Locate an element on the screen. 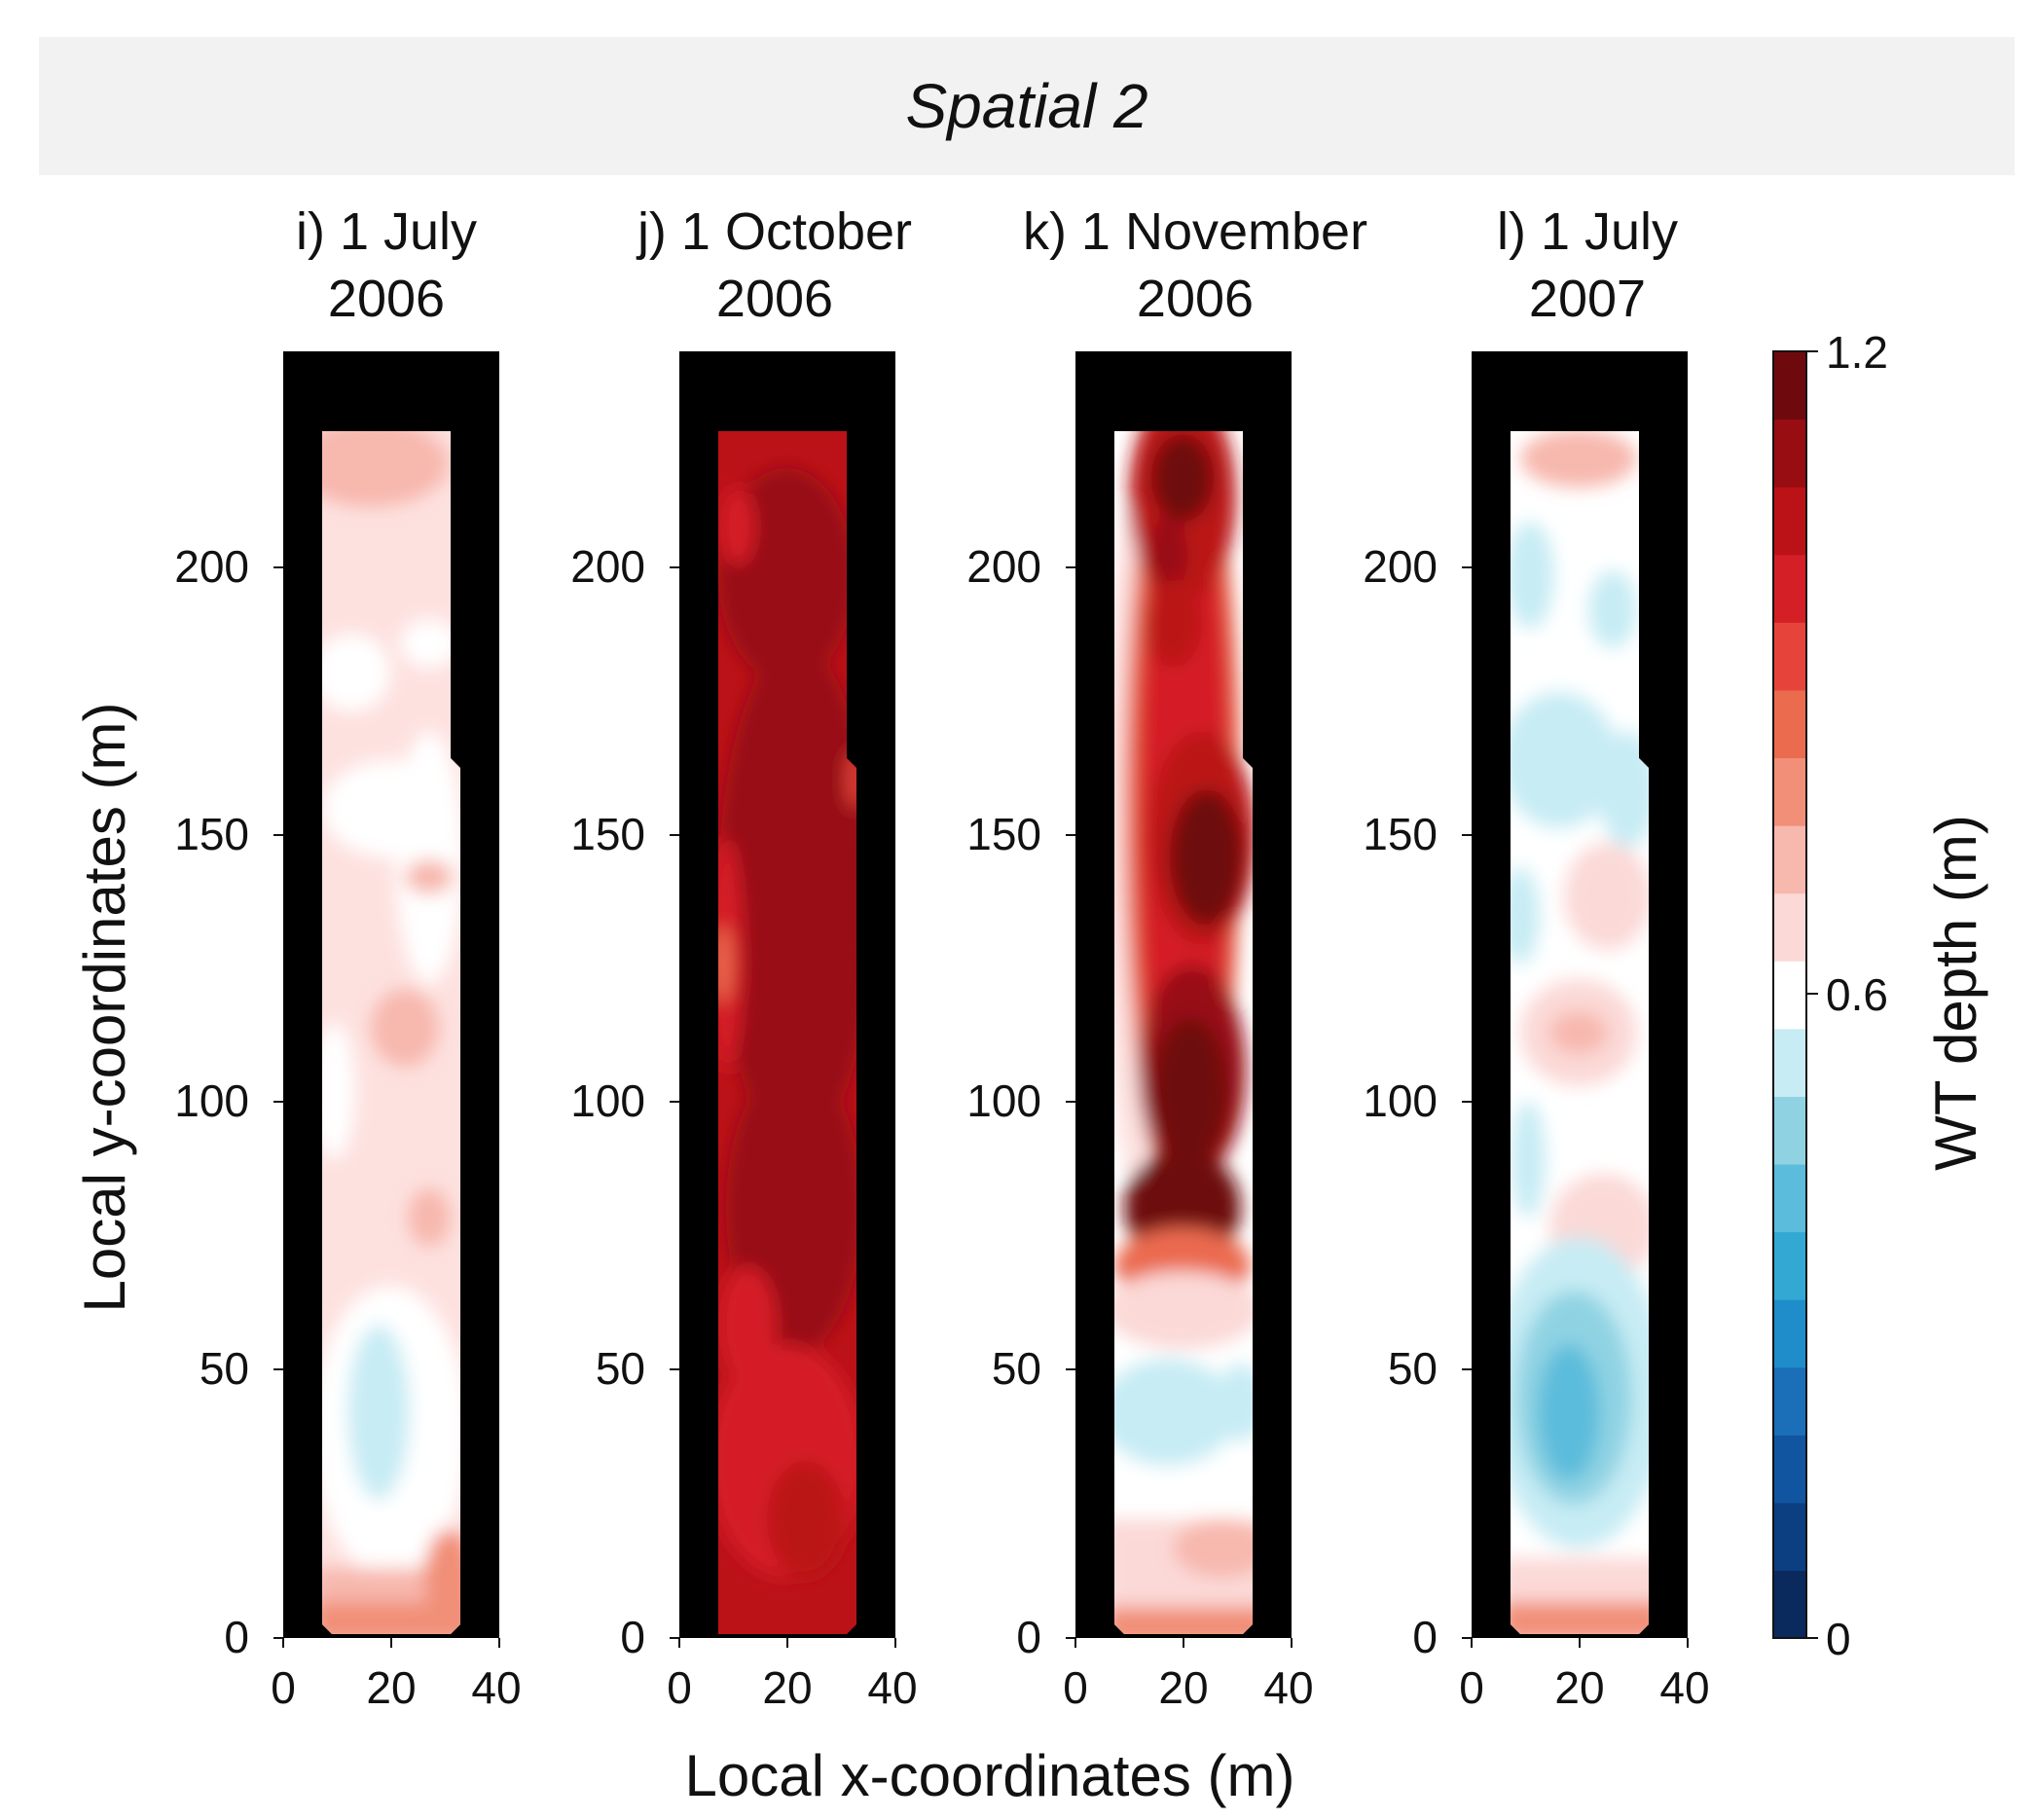 This screenshot has height=1820, width=2039. panel-i is located at coordinates (391, 994).